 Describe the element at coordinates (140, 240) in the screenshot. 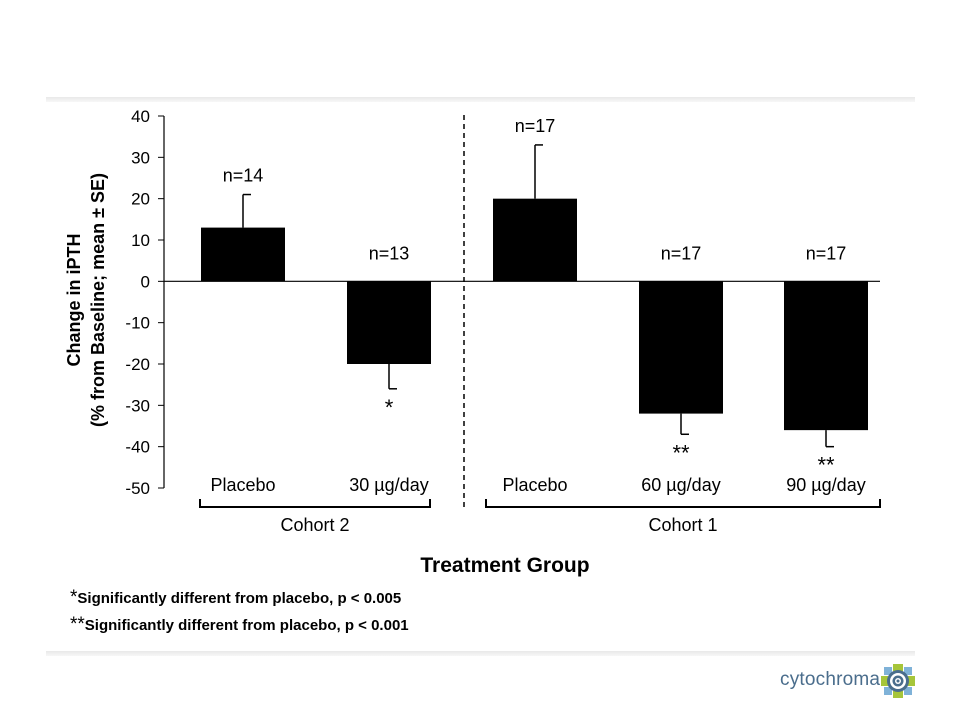

I see `y-tick-label: 10` at that location.